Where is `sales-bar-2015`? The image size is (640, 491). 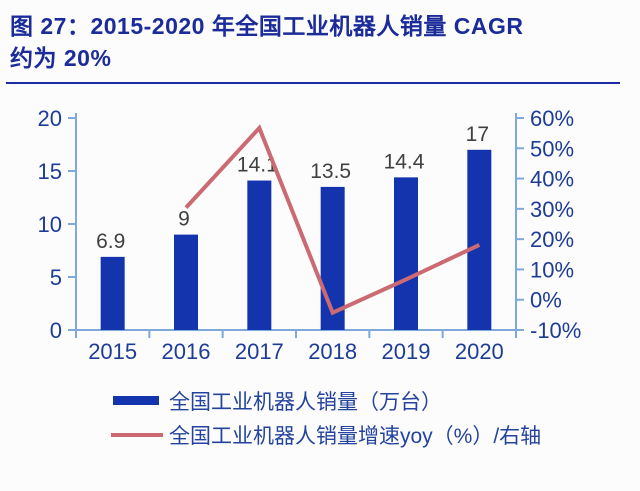 sales-bar-2015 is located at coordinates (112, 293).